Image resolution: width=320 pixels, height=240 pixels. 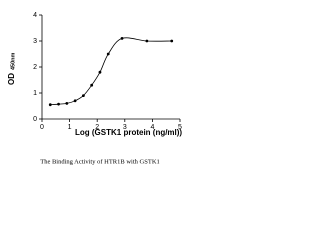 I want to click on y-tick-label: 3, so click(x=35, y=41).